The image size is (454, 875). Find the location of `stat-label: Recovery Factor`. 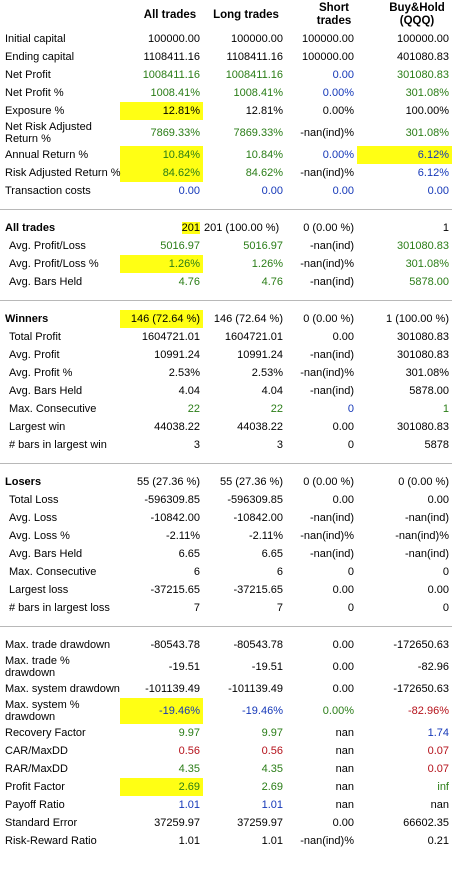

stat-label: Recovery Factor is located at coordinates (45, 733).